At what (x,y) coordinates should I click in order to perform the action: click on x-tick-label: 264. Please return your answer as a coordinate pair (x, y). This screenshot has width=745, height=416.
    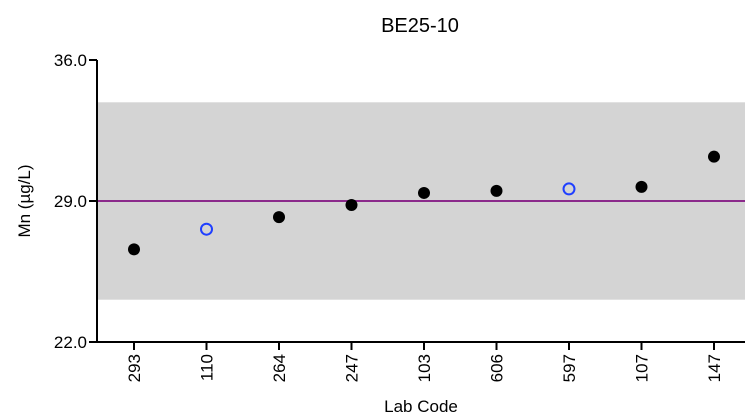
    Looking at the image, I should click on (279, 368).